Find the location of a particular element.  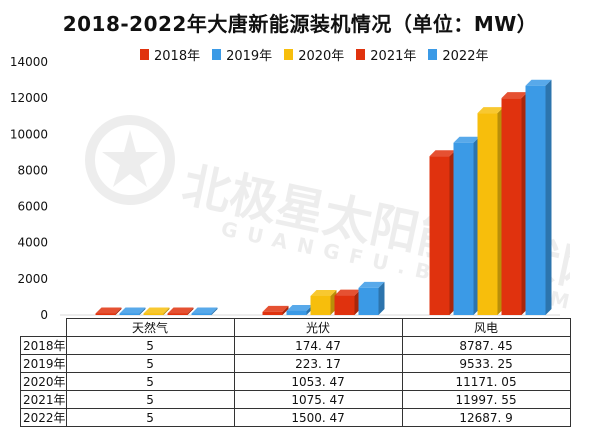

table-row-year: 2022年 is located at coordinates (43, 417).